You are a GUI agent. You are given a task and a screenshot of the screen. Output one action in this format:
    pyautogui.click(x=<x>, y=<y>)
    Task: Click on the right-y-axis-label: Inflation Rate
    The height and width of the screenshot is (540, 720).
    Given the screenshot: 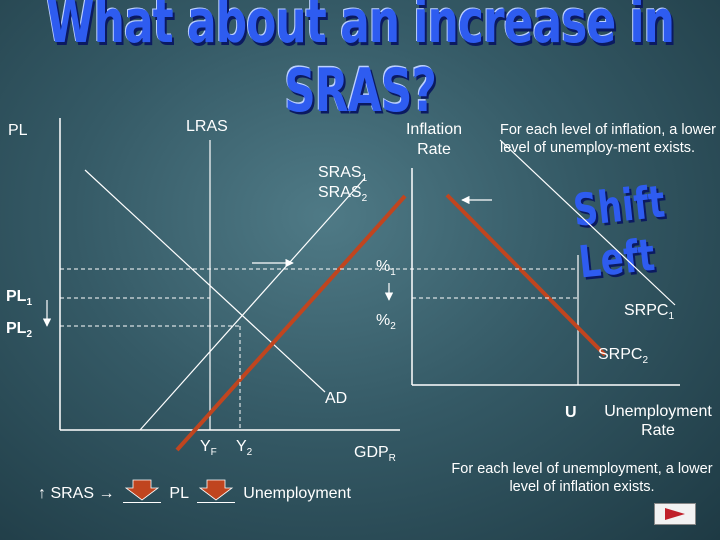 What is the action you would take?
    pyautogui.click(x=434, y=139)
    